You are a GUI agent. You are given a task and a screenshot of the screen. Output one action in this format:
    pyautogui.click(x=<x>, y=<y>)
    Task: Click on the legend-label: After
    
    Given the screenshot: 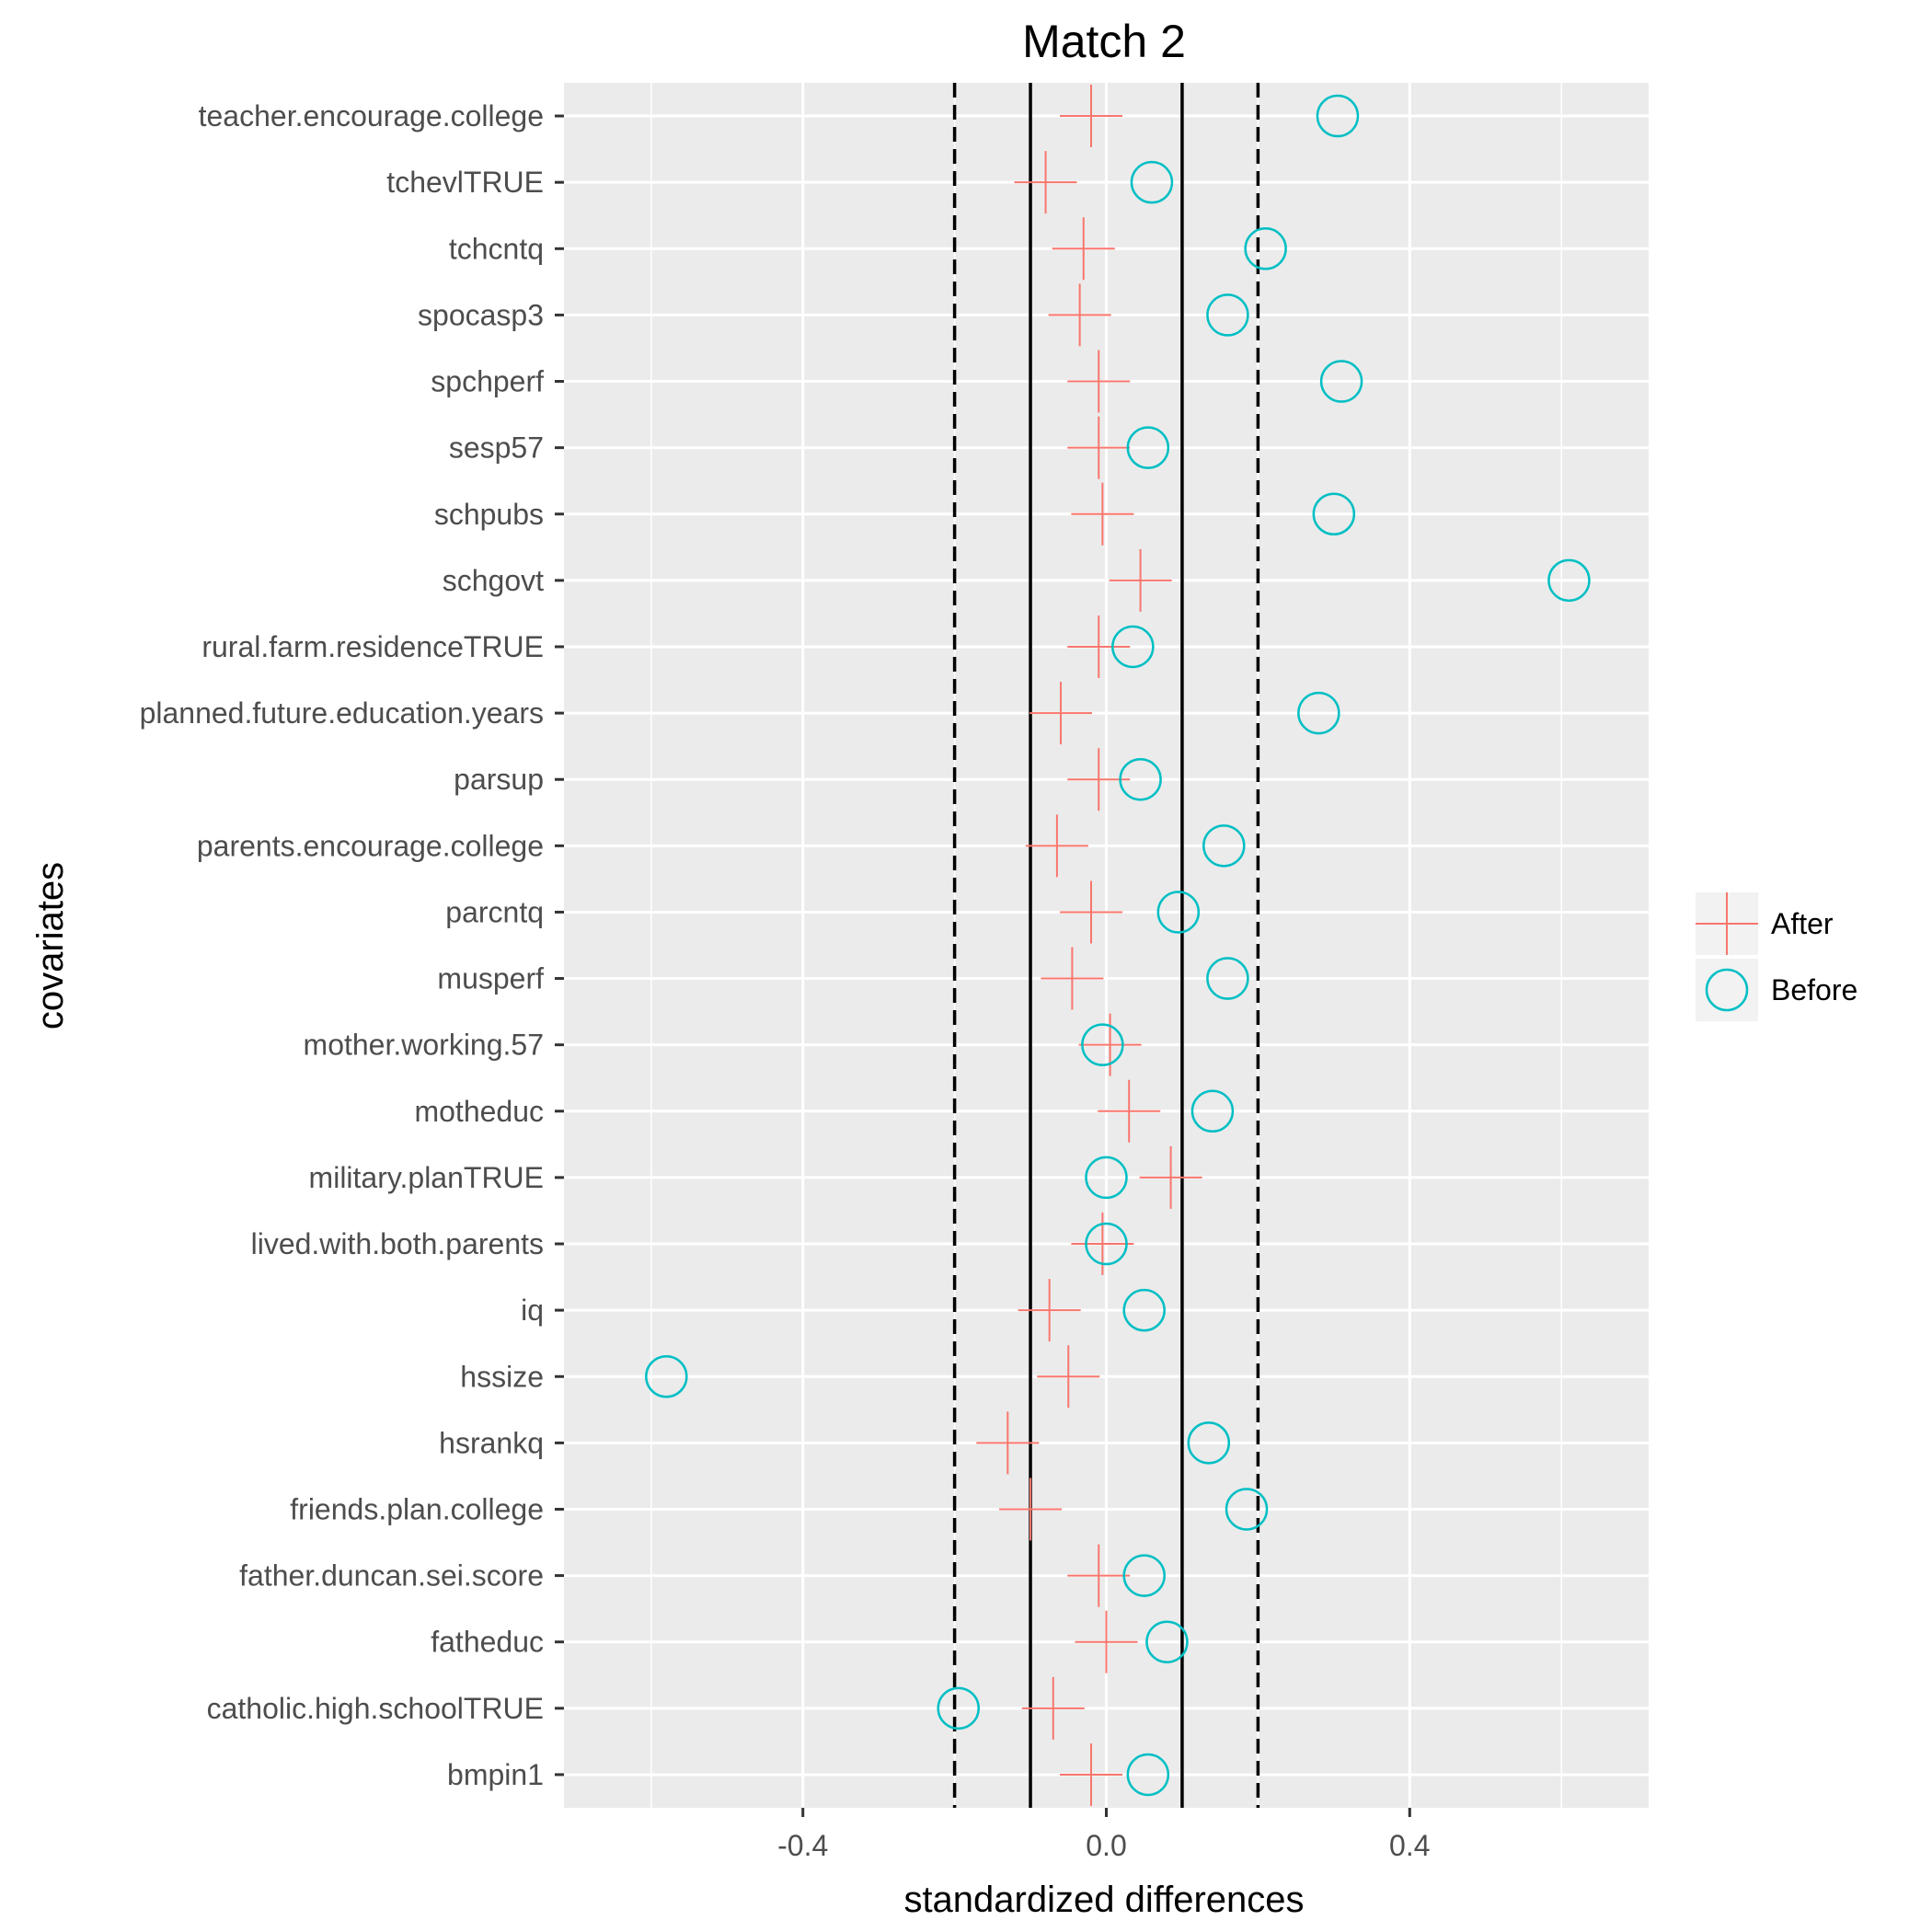 What is the action you would take?
    pyautogui.click(x=1802, y=923)
    